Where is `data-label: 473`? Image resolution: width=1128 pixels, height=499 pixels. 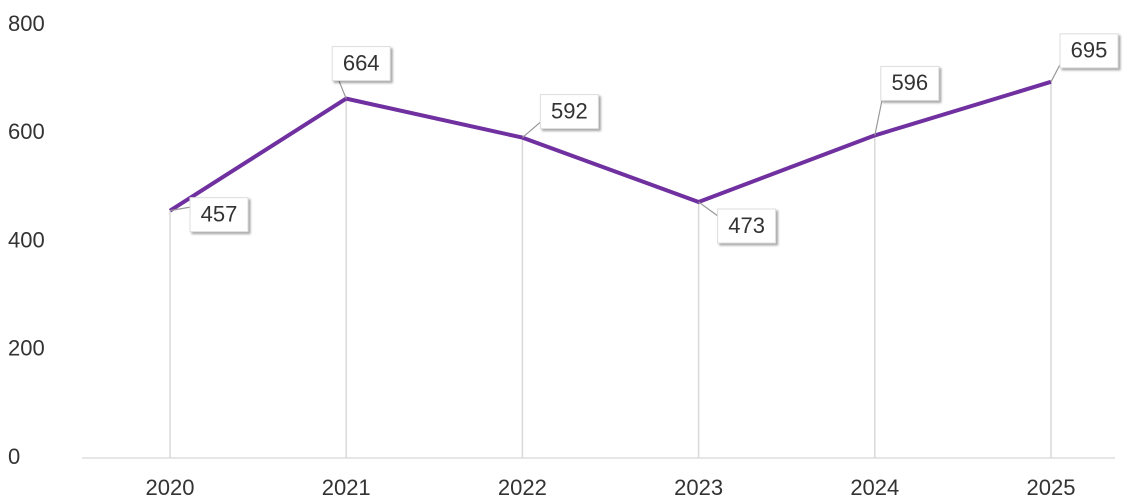 data-label: 473 is located at coordinates (746, 225).